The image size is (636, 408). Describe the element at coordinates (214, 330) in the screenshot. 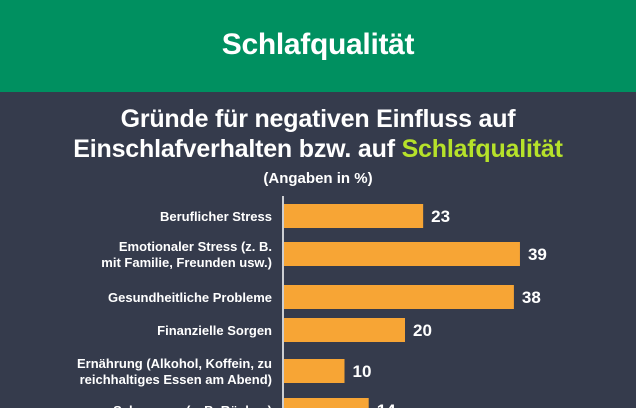

I see `category-label-3: Finanzielle Sorgen` at that location.